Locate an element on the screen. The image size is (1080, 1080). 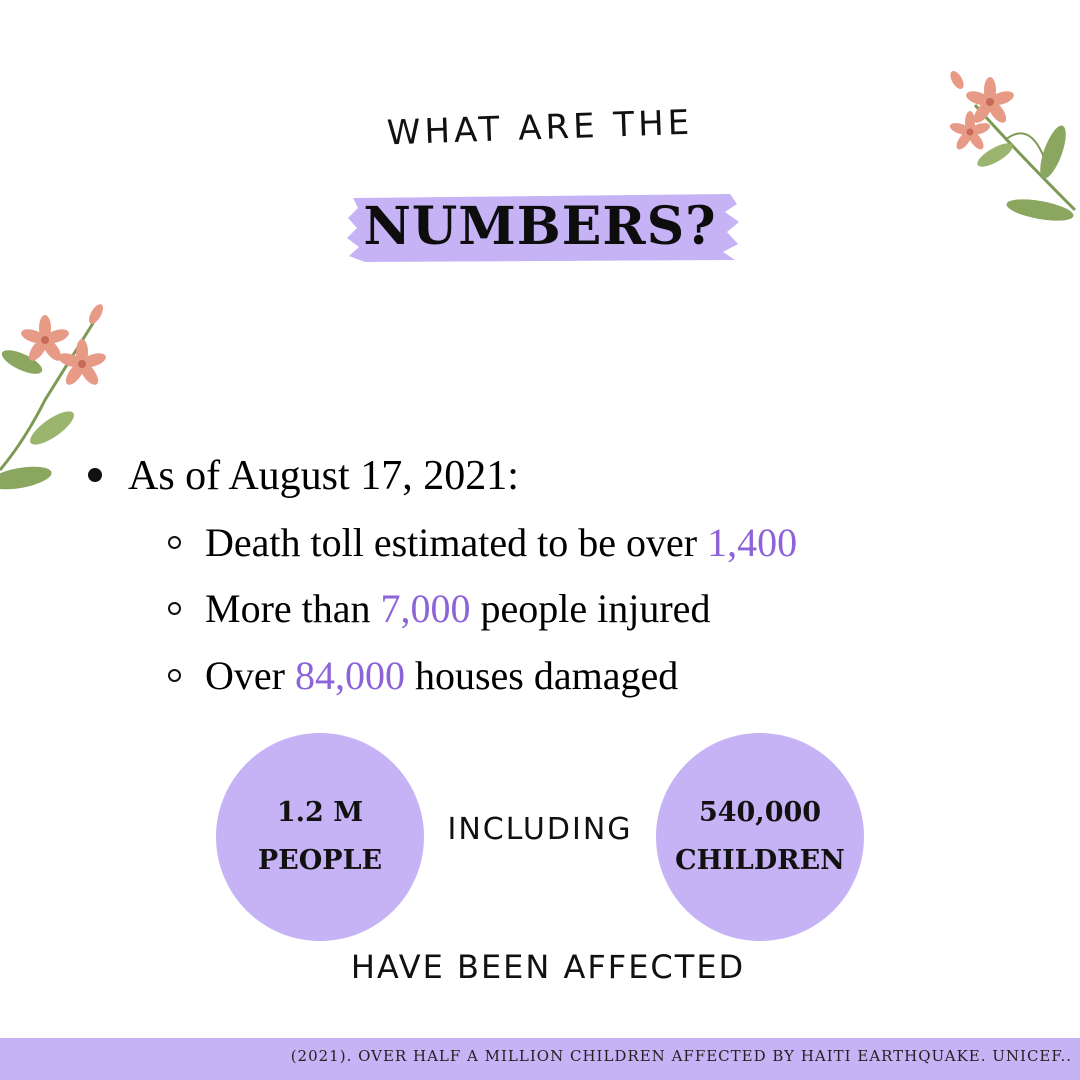
list-item-text: Over is located at coordinates (250, 675).